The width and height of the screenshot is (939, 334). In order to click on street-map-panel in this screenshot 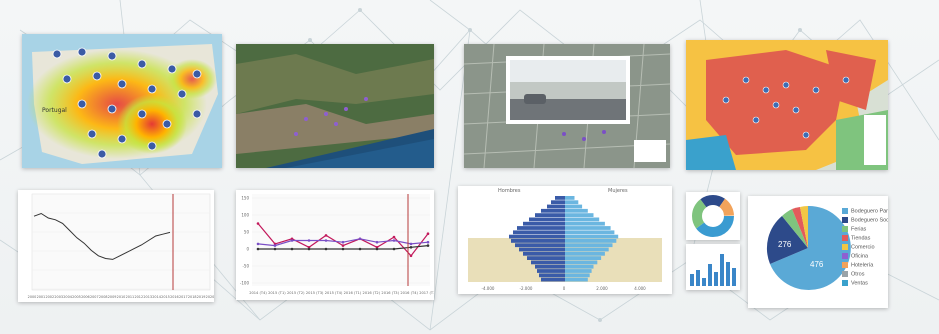, I will do `click(567, 106)`.